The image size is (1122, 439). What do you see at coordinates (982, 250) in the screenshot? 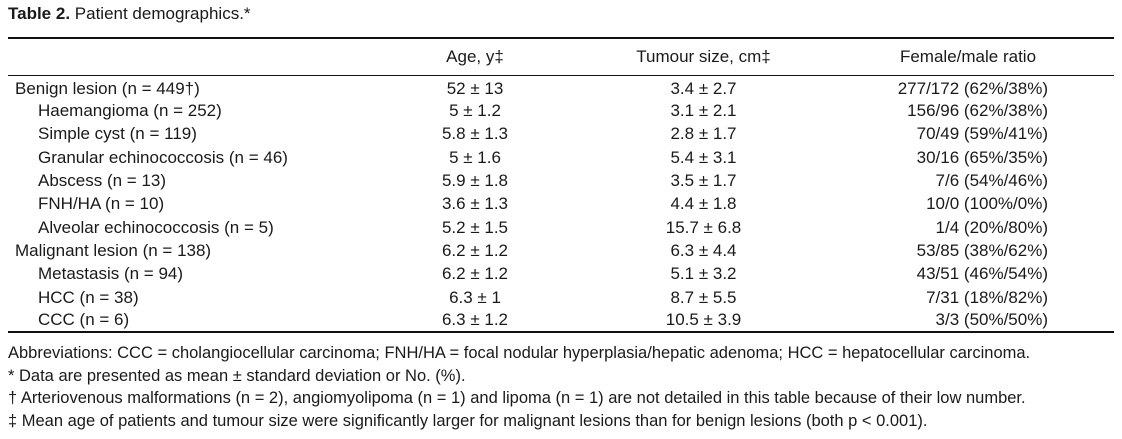
I see `cell-female-male-ratio: 53/85 (38%/62%)` at bounding box center [982, 250].